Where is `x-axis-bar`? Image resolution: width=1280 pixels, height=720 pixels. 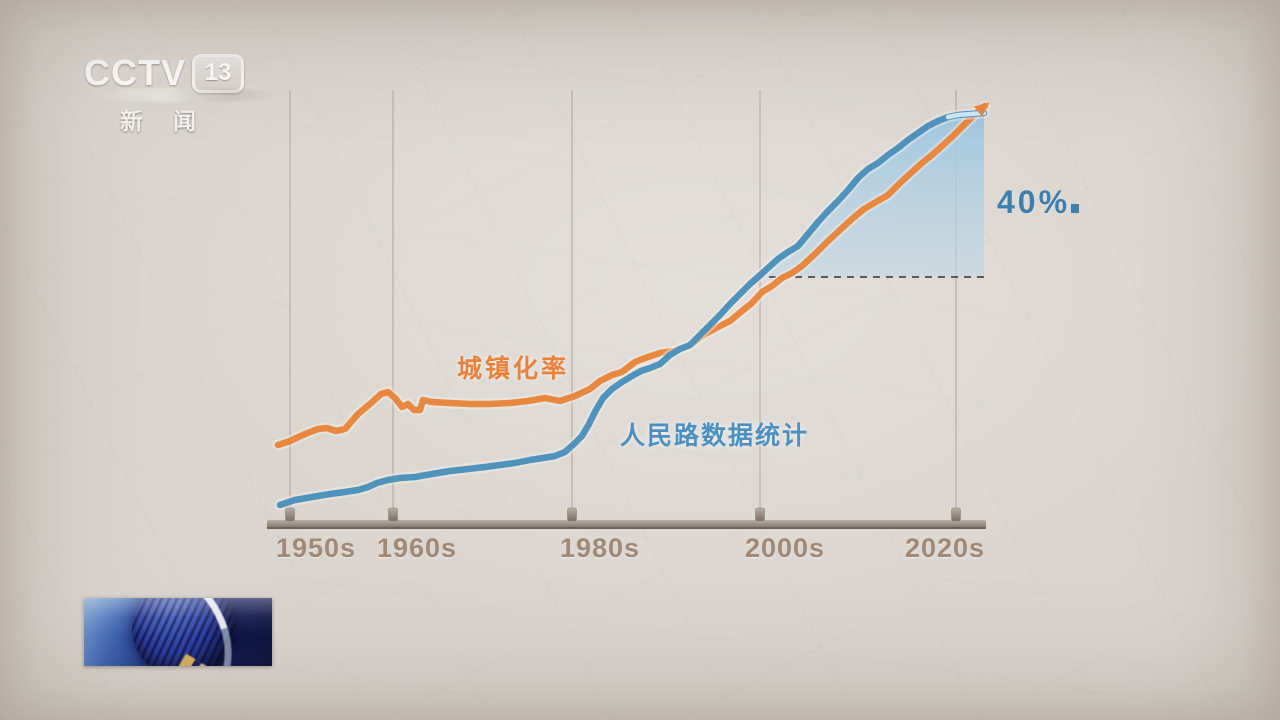 x-axis-bar is located at coordinates (626, 524).